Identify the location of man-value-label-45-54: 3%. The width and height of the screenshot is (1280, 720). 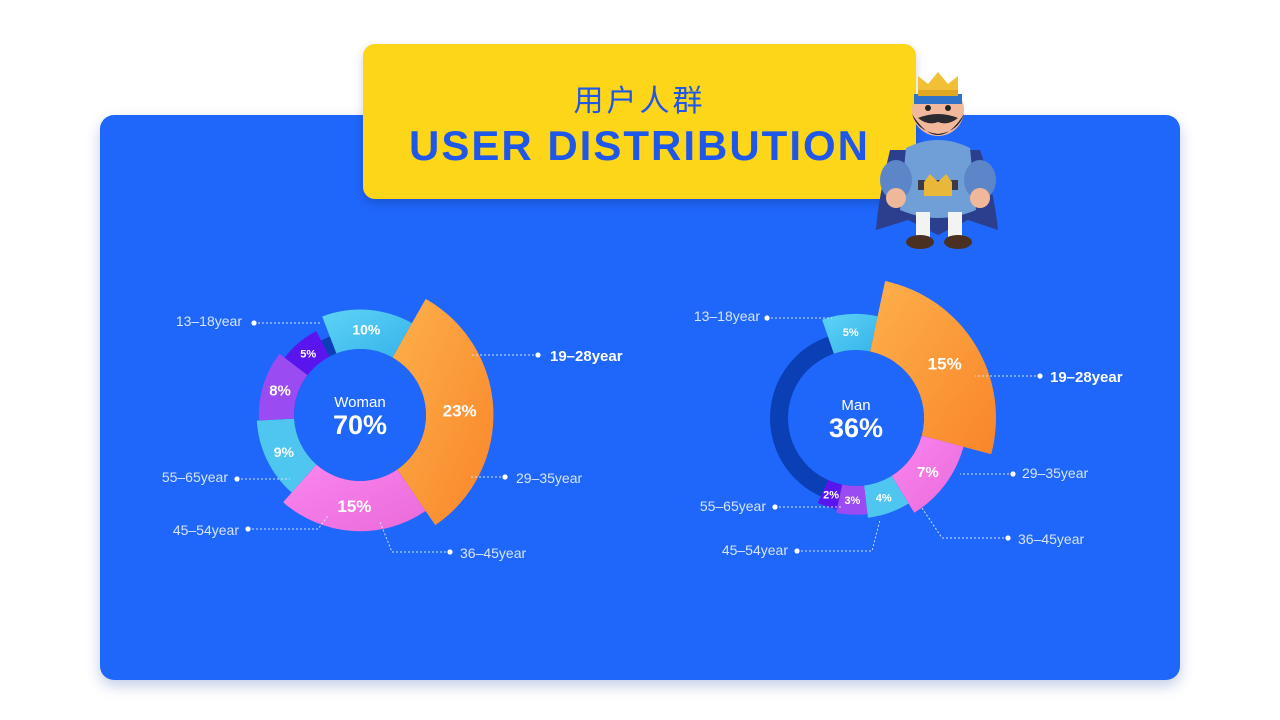
(852, 501).